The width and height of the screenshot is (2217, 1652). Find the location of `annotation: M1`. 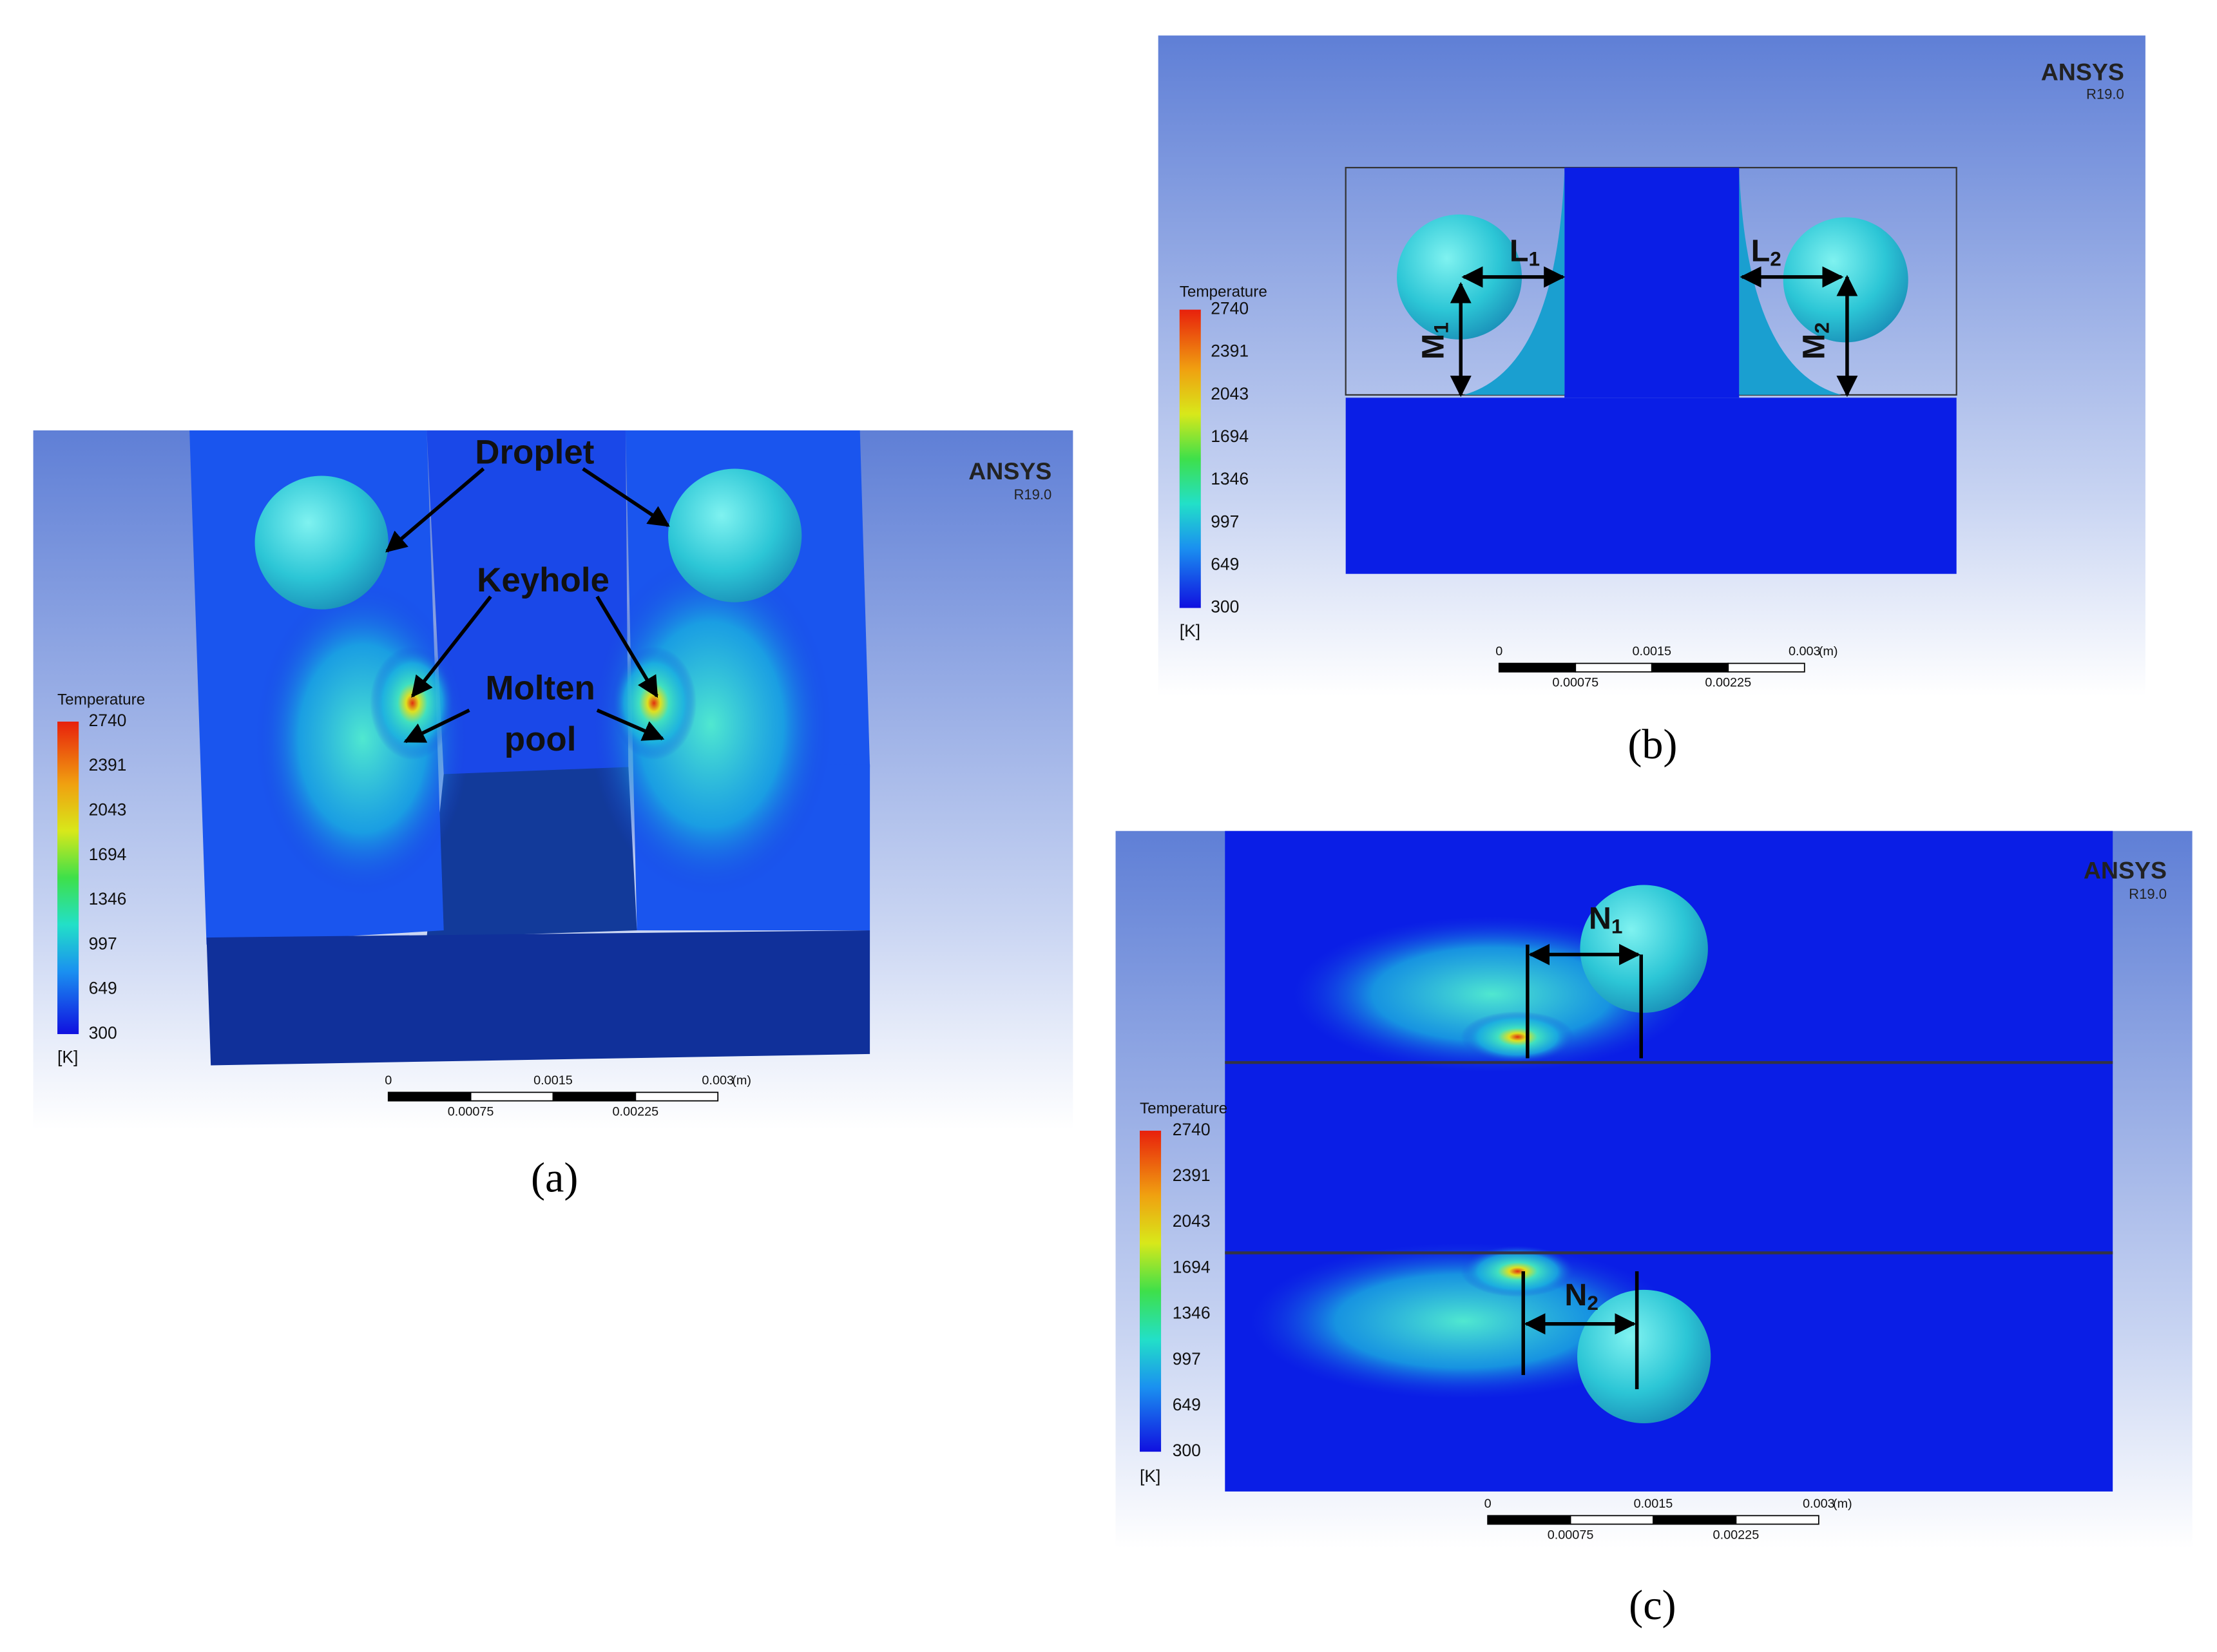

annotation: M1 is located at coordinates (1435, 341).